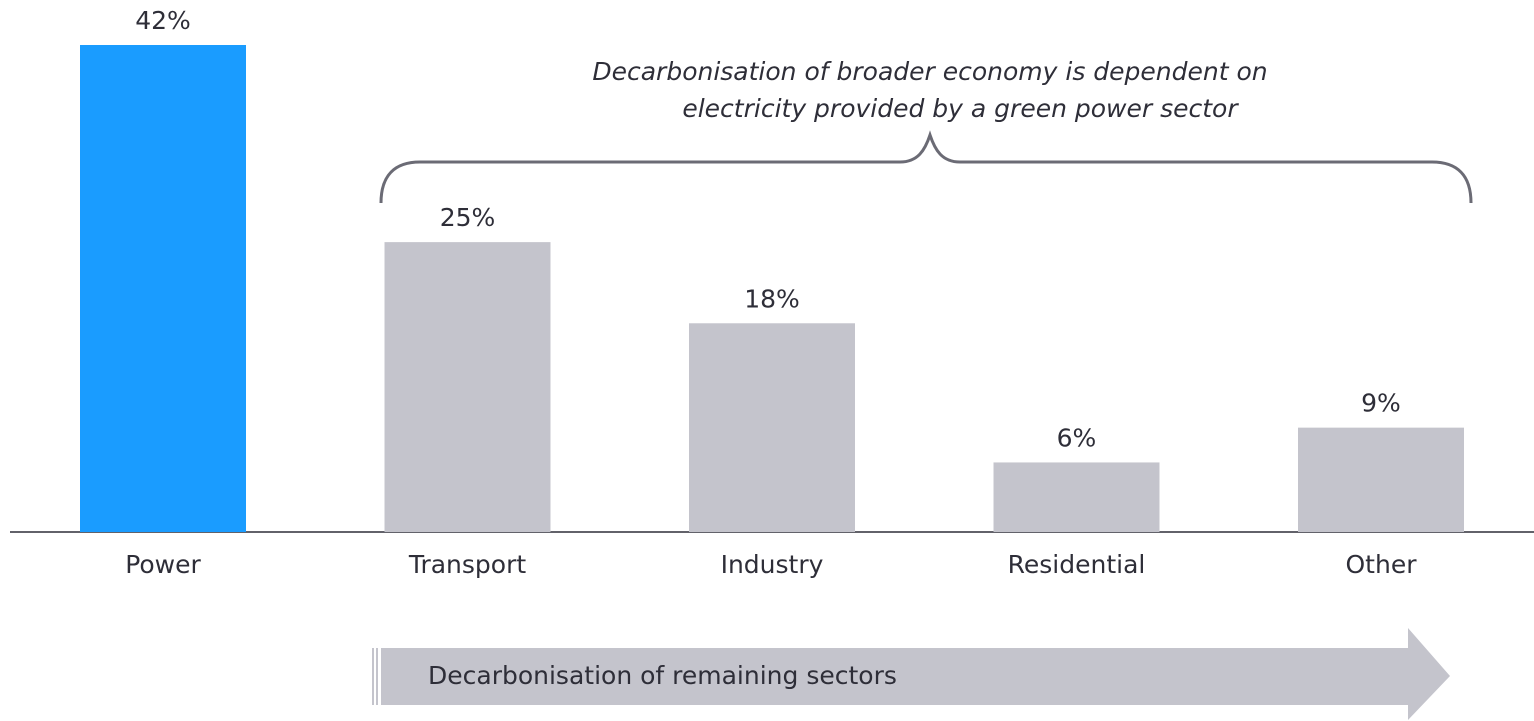 The width and height of the screenshot is (1534, 721). I want to click on x-tick-label: Industry, so click(772, 564).